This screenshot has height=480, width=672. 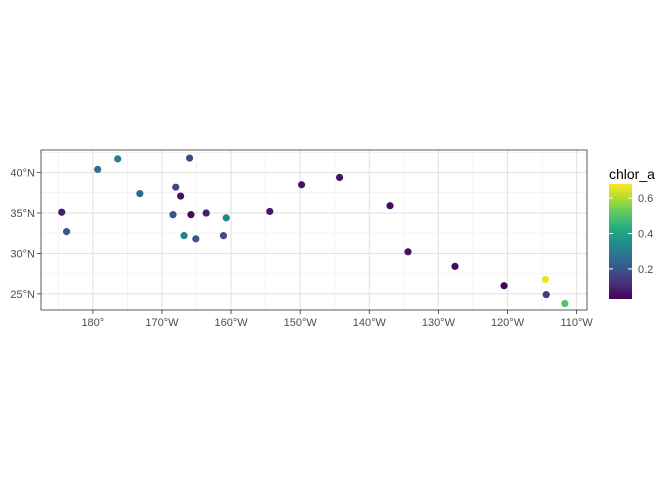 What do you see at coordinates (25, 234) in the screenshot?
I see `y-axis: 25°N 30°N 35°N 40°N` at bounding box center [25, 234].